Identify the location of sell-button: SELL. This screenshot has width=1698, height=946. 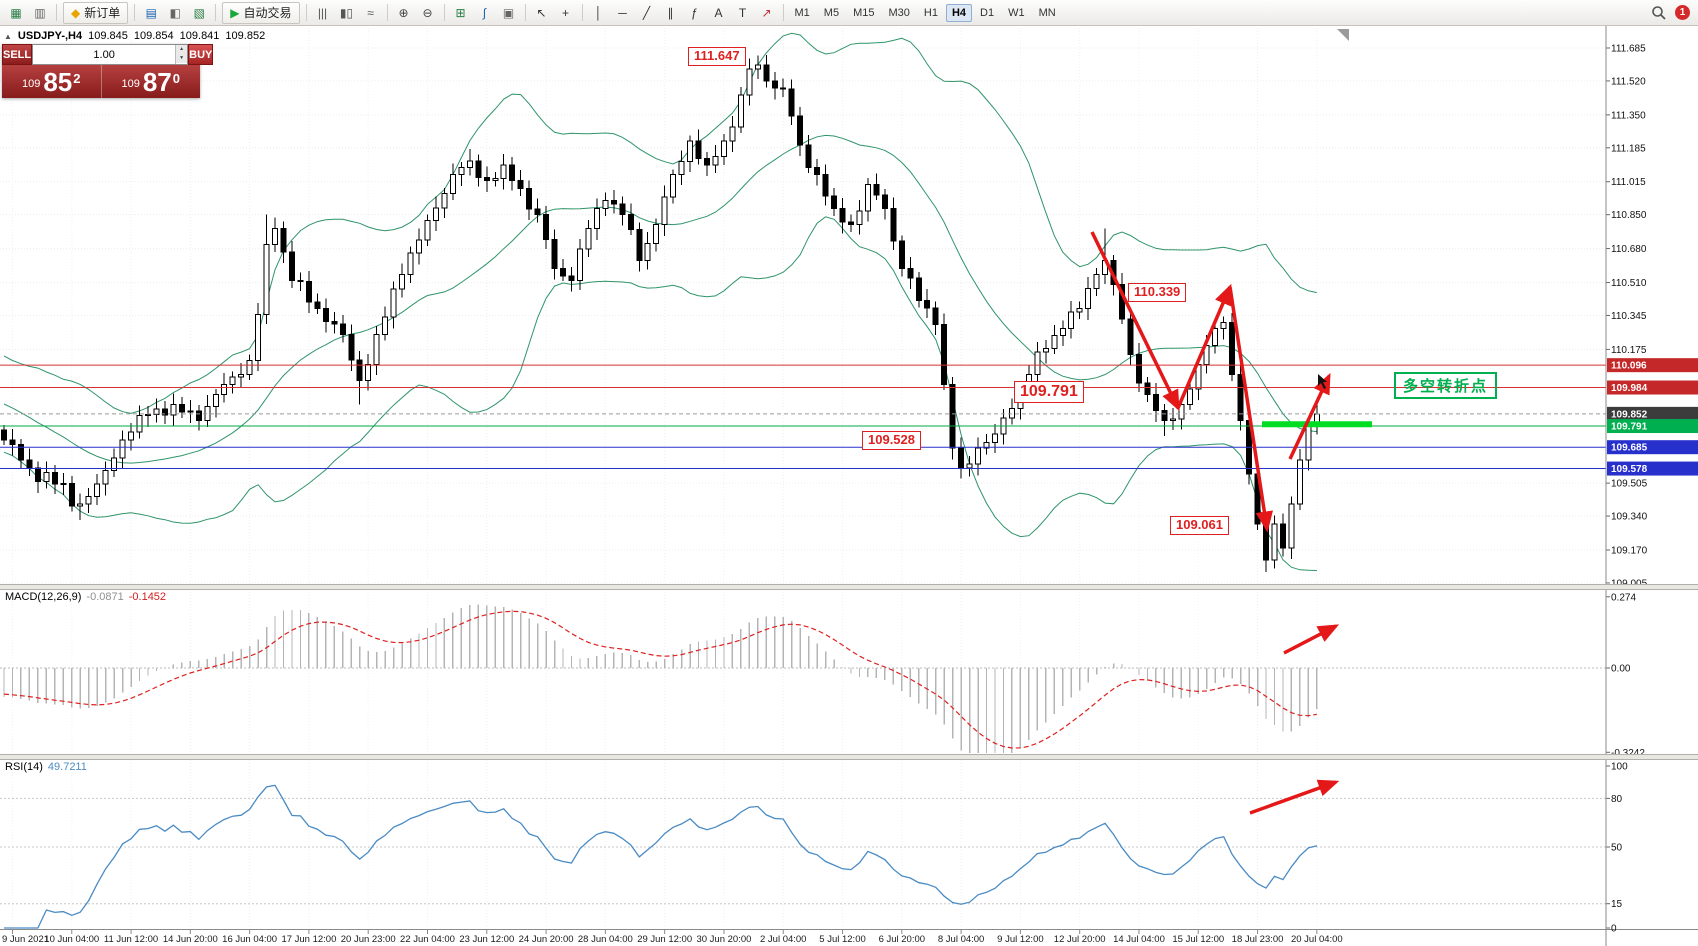
(17, 54).